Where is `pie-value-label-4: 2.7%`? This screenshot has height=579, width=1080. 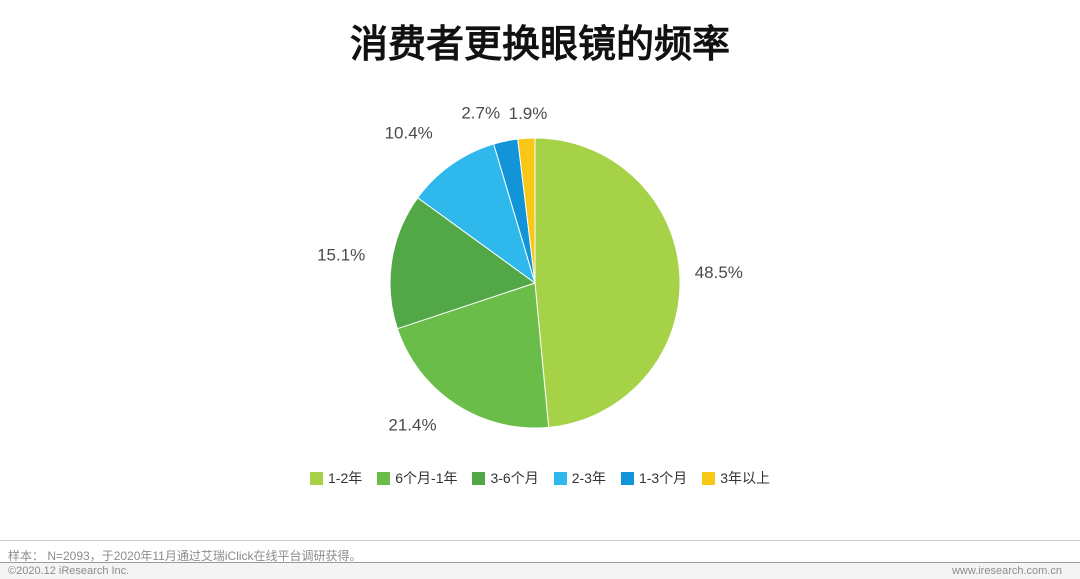 pie-value-label-4: 2.7% is located at coordinates (480, 112).